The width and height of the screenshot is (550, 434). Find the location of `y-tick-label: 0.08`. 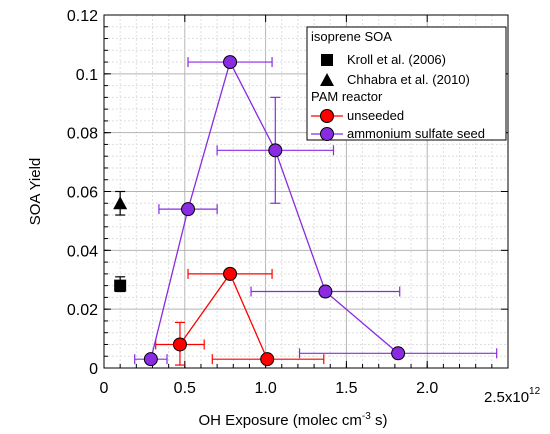

y-tick-label: 0.08 is located at coordinates (82, 134).